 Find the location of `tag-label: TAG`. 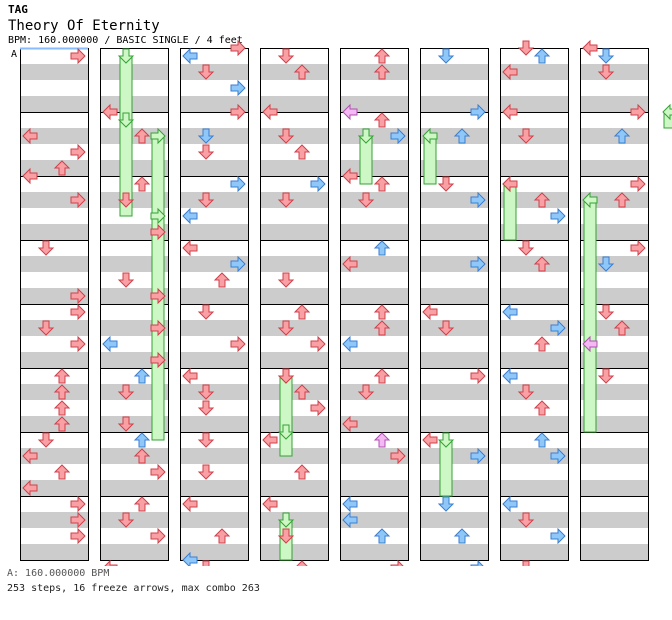

tag-label: TAG is located at coordinates (18, 9).